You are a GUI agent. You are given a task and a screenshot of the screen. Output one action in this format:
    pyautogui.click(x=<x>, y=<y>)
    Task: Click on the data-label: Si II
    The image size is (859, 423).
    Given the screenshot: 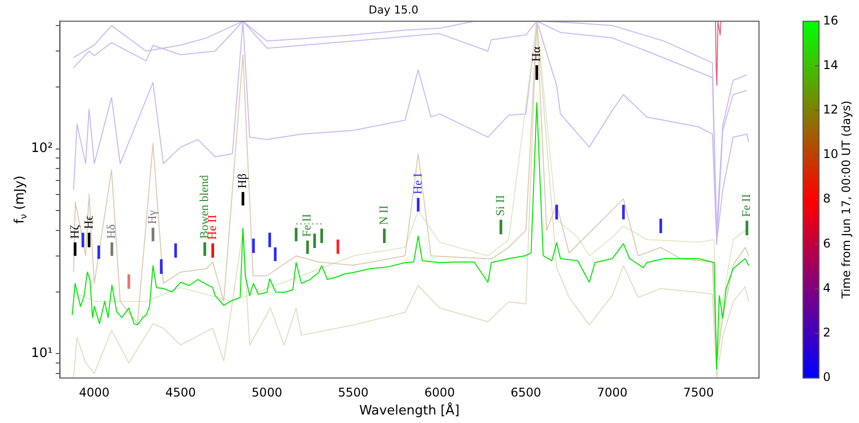 What is the action you would take?
    pyautogui.click(x=500, y=205)
    